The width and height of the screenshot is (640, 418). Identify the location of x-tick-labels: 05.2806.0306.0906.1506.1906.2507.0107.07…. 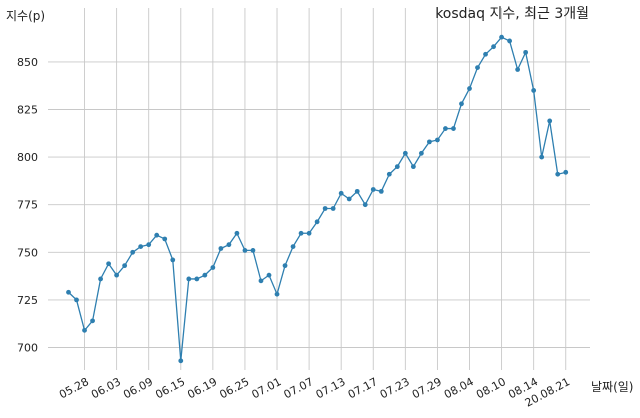
(314, 392).